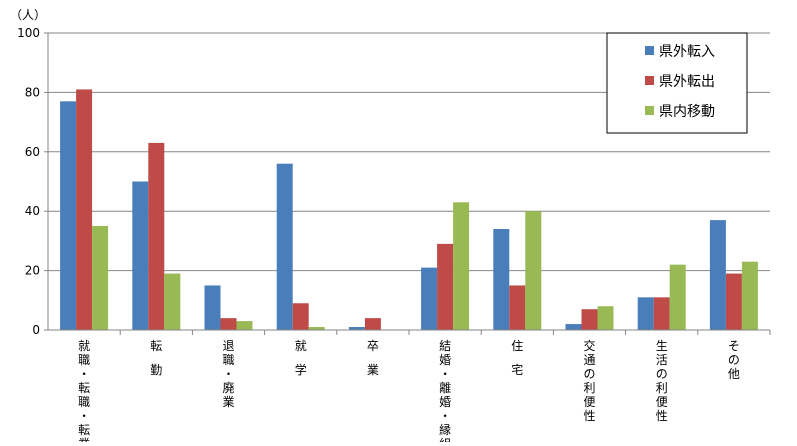 The height and width of the screenshot is (446, 797). I want to click on x-tick-label: 退職・廃業, so click(228, 374).